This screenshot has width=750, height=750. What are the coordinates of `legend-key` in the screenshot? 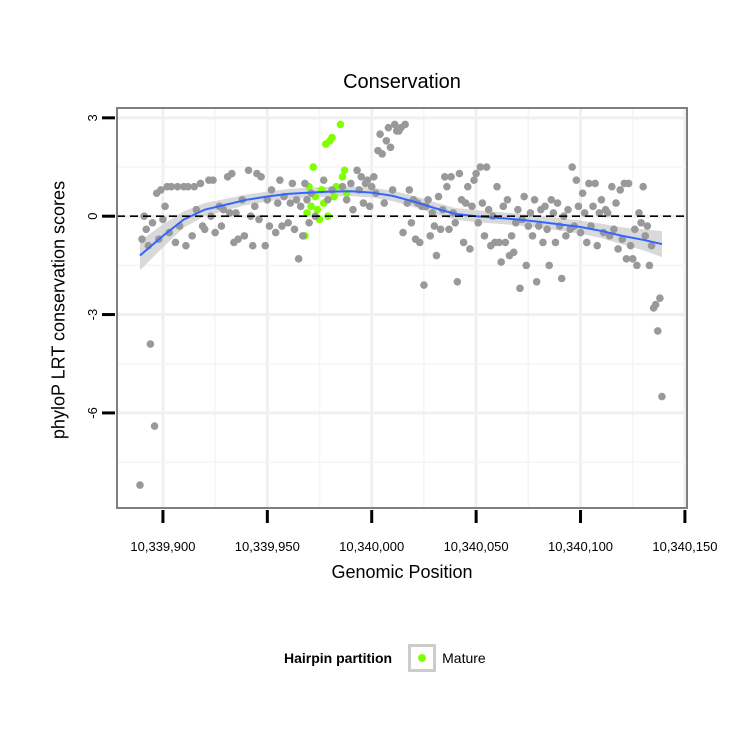 It's located at (422, 658).